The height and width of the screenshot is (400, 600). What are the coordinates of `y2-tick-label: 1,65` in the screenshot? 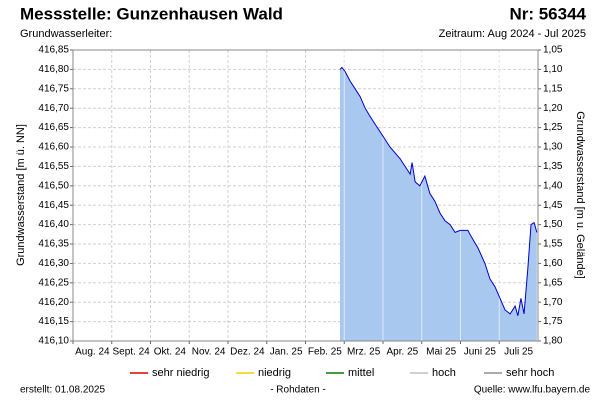 It's located at (553, 282).